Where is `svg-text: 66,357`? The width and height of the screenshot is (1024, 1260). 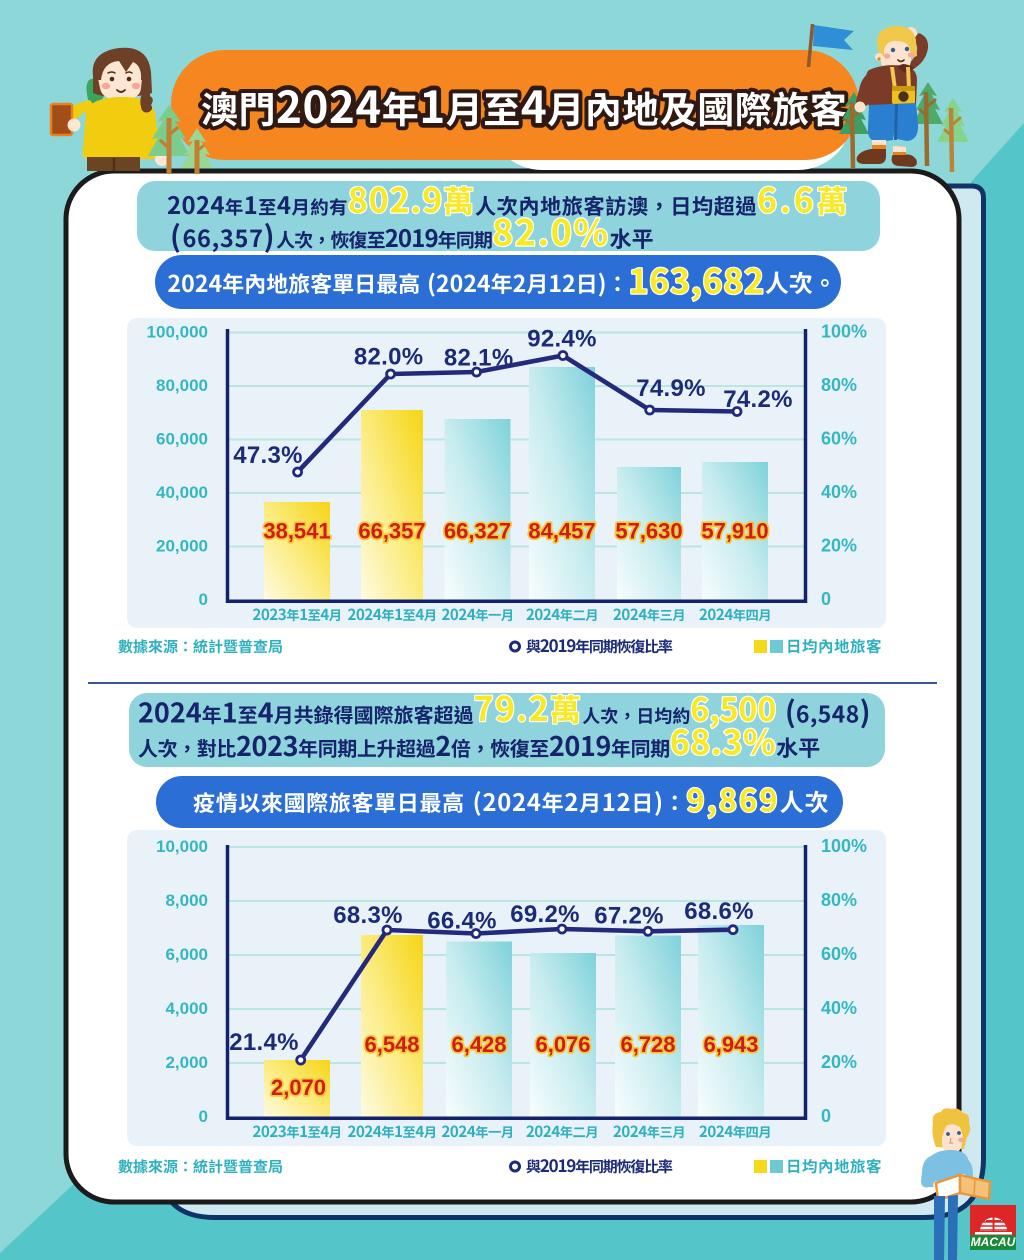 svg-text: 66,357 is located at coordinates (391, 531).